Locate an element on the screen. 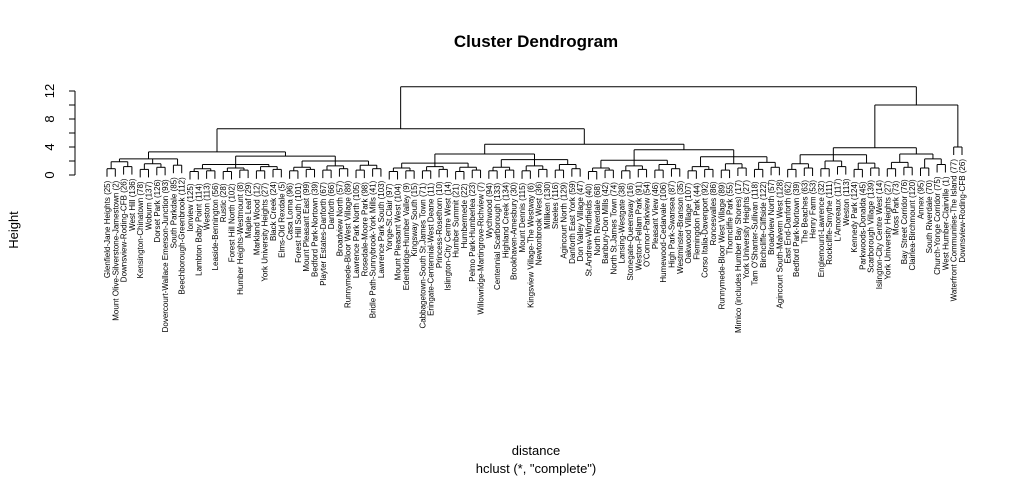 The width and height of the screenshot is (1034, 480). leaf-label: Flemingdon Park (44) is located at coordinates (696, 220).